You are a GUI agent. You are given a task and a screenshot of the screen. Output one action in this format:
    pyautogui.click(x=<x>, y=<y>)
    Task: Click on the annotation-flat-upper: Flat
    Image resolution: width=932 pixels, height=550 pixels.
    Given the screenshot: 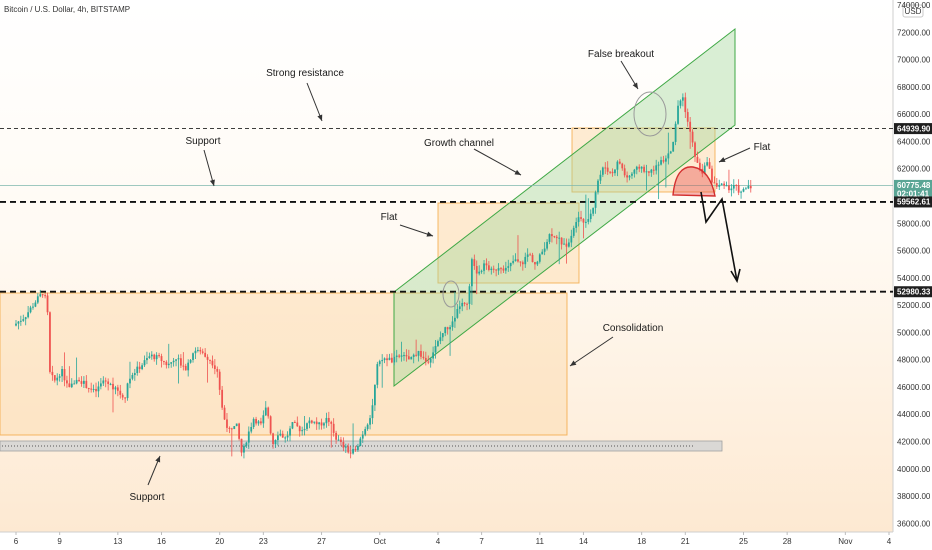 What is the action you would take?
    pyautogui.click(x=762, y=147)
    